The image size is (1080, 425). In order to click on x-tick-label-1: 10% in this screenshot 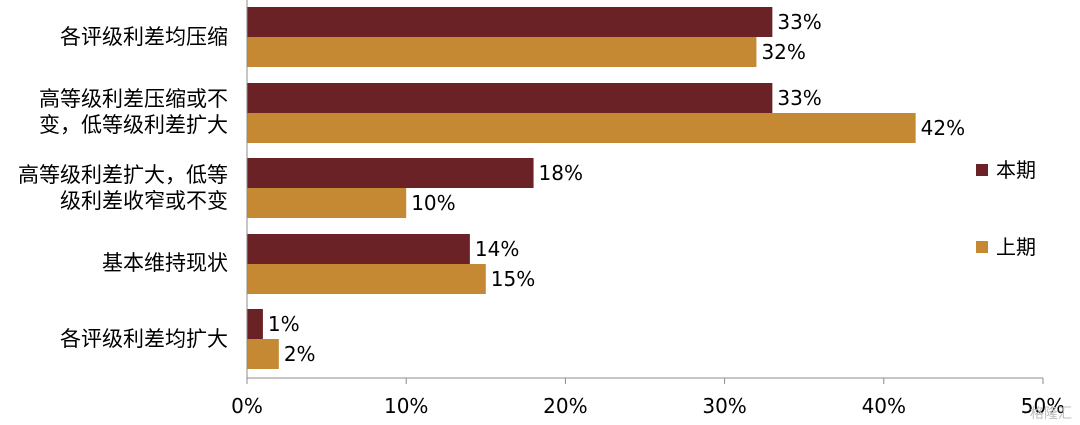, I will do `click(406, 406)`.